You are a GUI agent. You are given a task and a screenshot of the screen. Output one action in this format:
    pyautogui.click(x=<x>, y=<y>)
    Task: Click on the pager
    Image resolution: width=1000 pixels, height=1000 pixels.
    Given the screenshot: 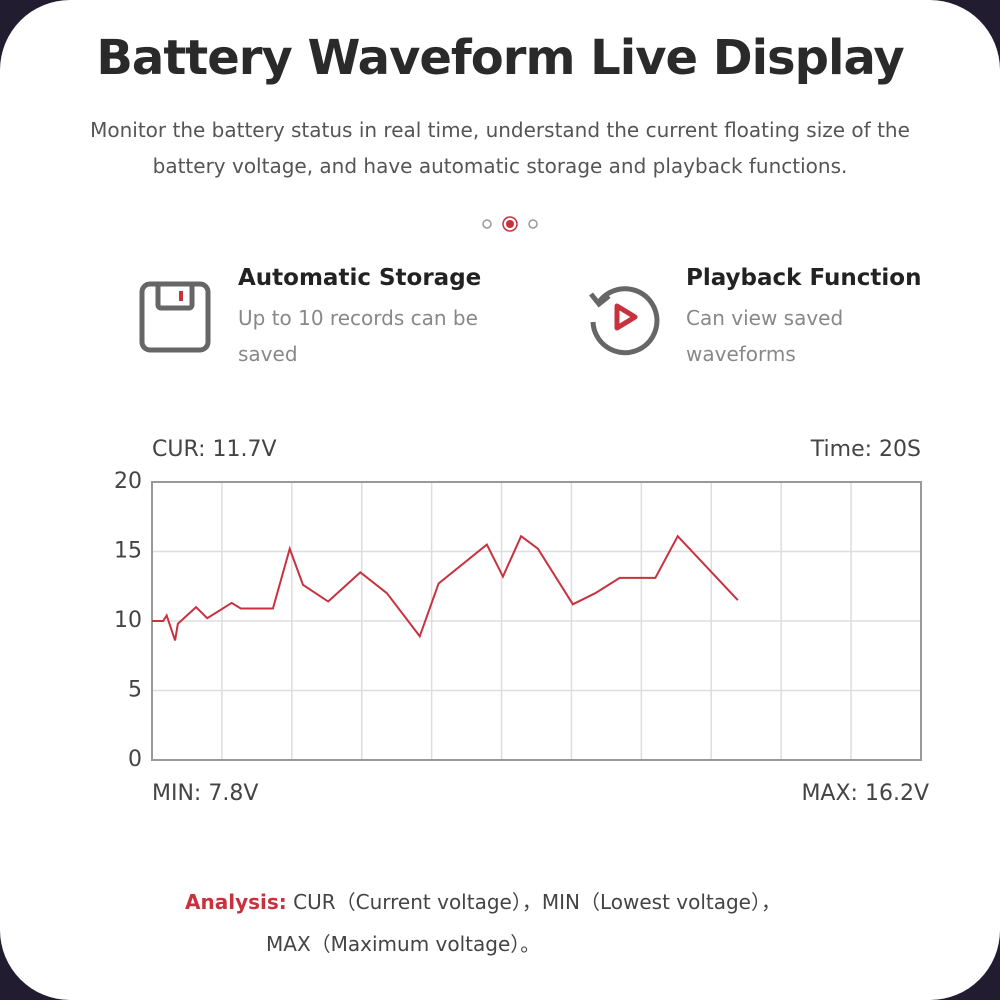 What is the action you would take?
    pyautogui.click(x=510, y=224)
    